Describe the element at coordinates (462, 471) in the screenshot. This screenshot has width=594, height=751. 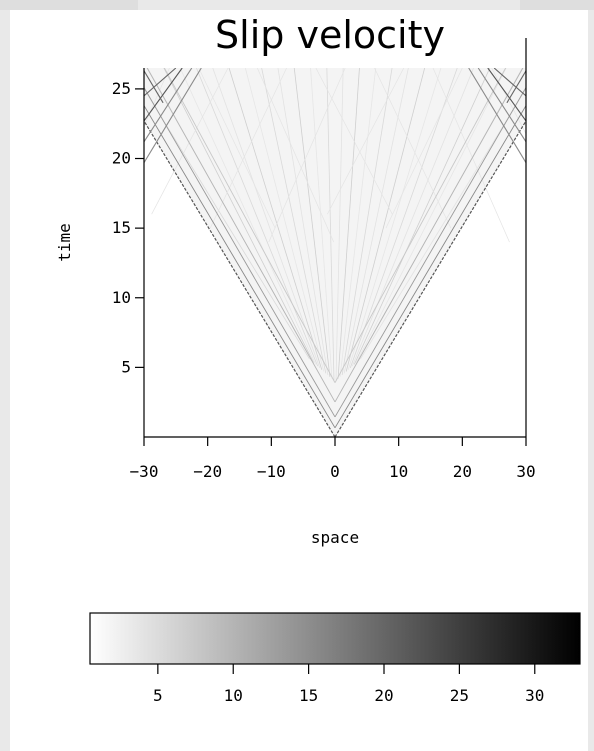
I see `x-tick-label: 20` at that location.